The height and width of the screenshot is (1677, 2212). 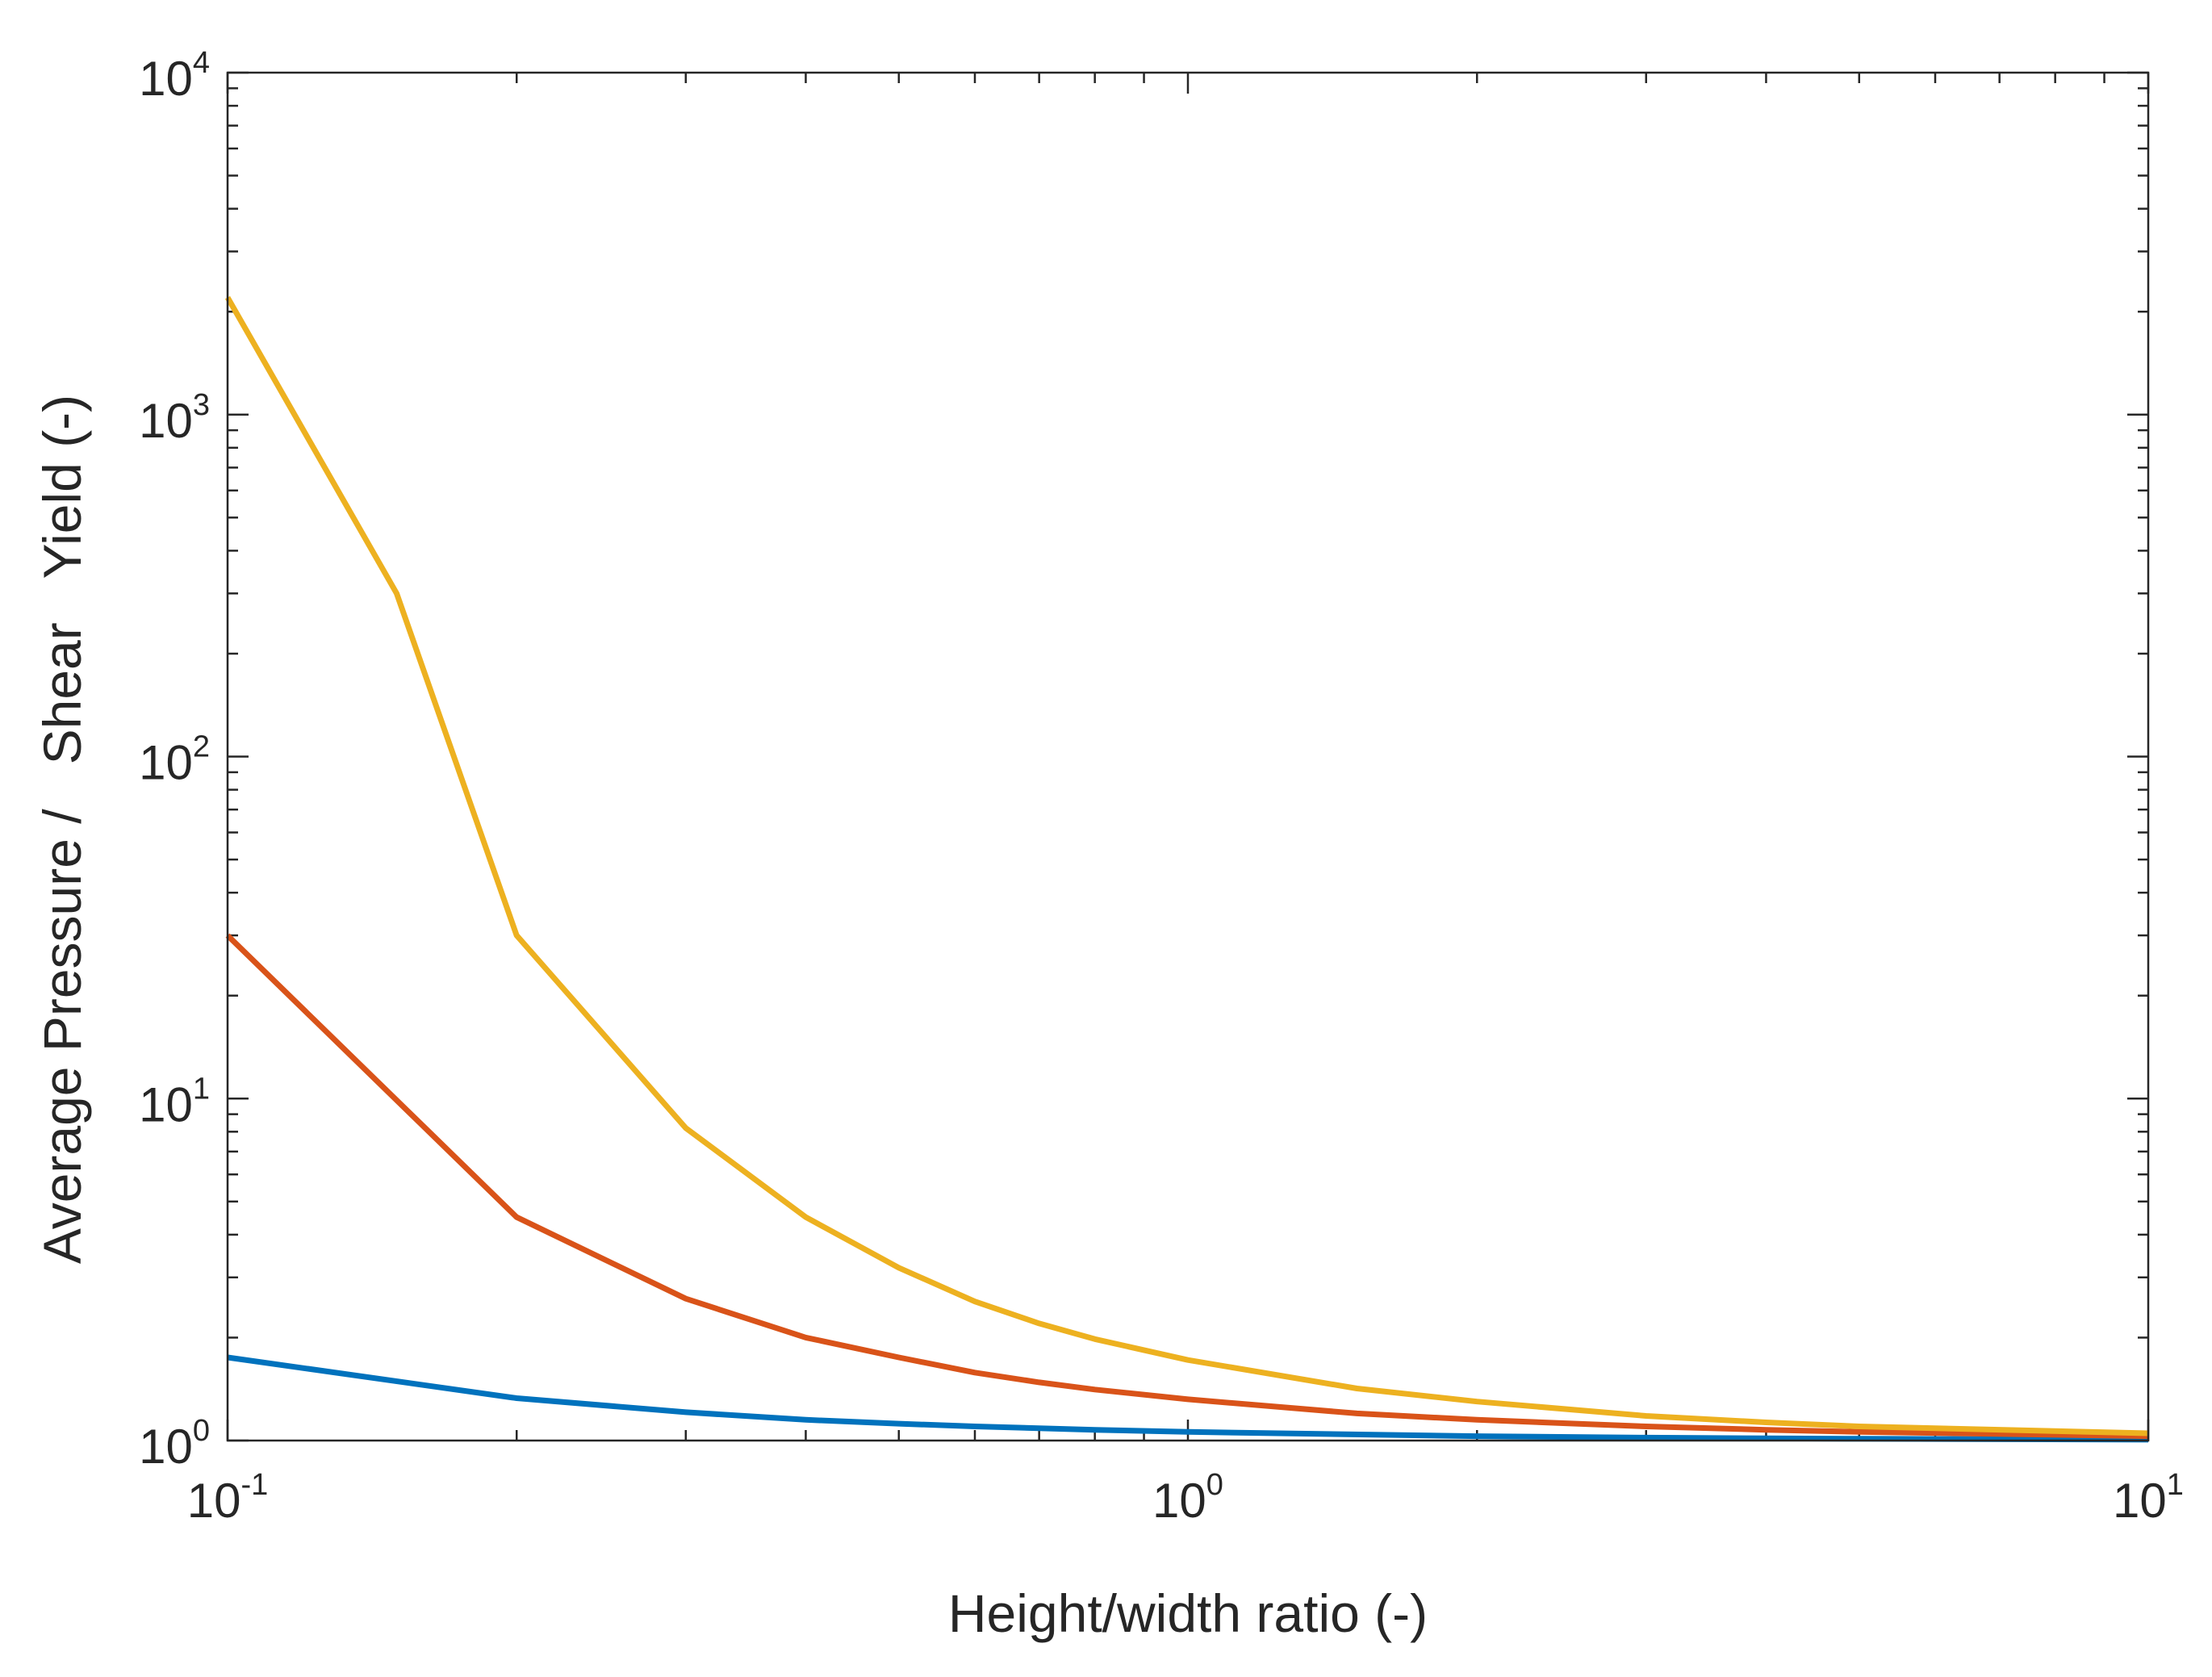 What do you see at coordinates (201, 1089) in the screenshot?
I see `y-tick-label-exponent: 1` at bounding box center [201, 1089].